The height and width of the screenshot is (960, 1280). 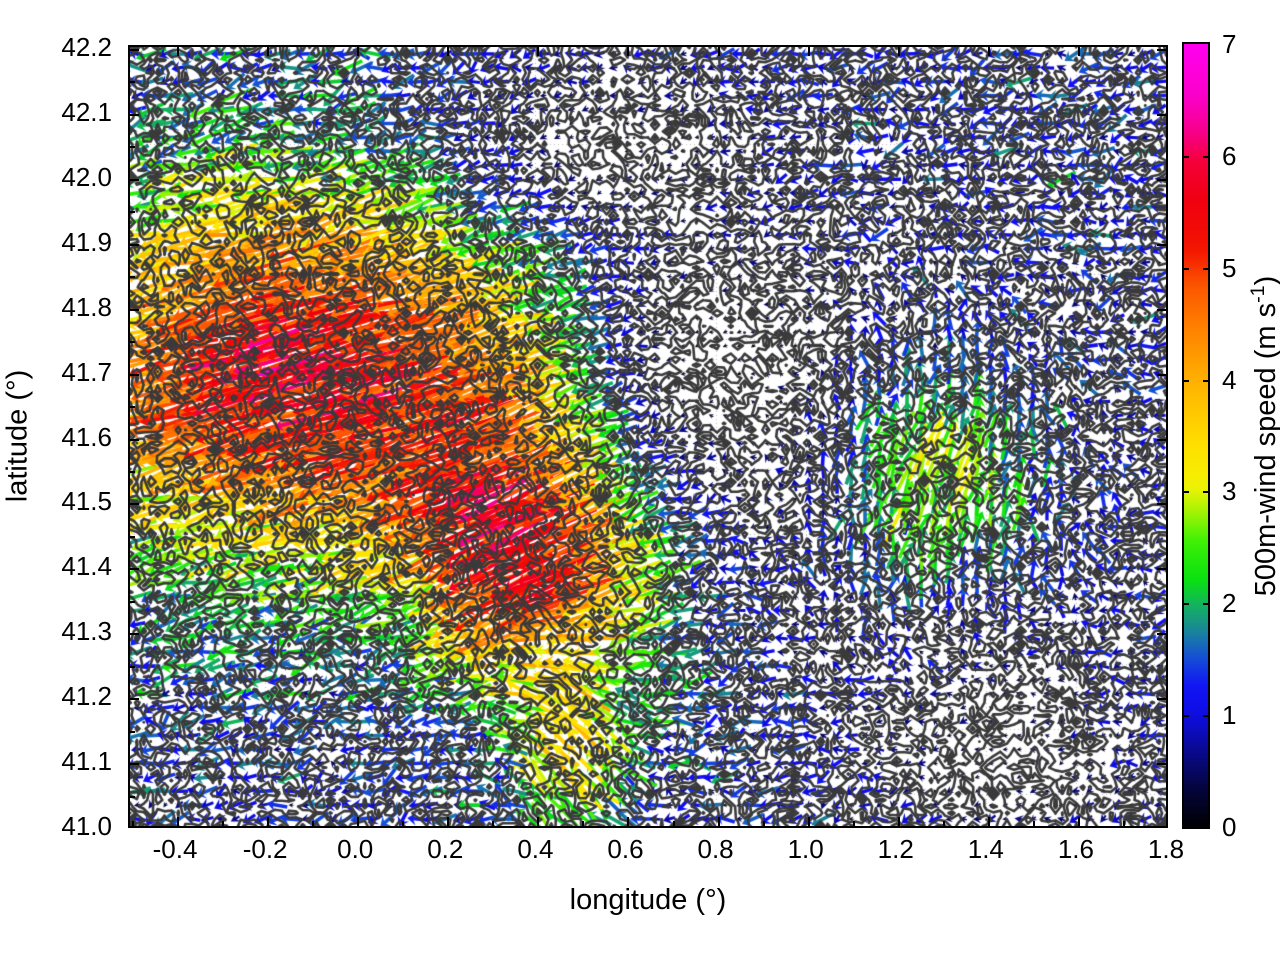 What do you see at coordinates (895, 849) in the screenshot?
I see `x-tick-label: 1.2` at bounding box center [895, 849].